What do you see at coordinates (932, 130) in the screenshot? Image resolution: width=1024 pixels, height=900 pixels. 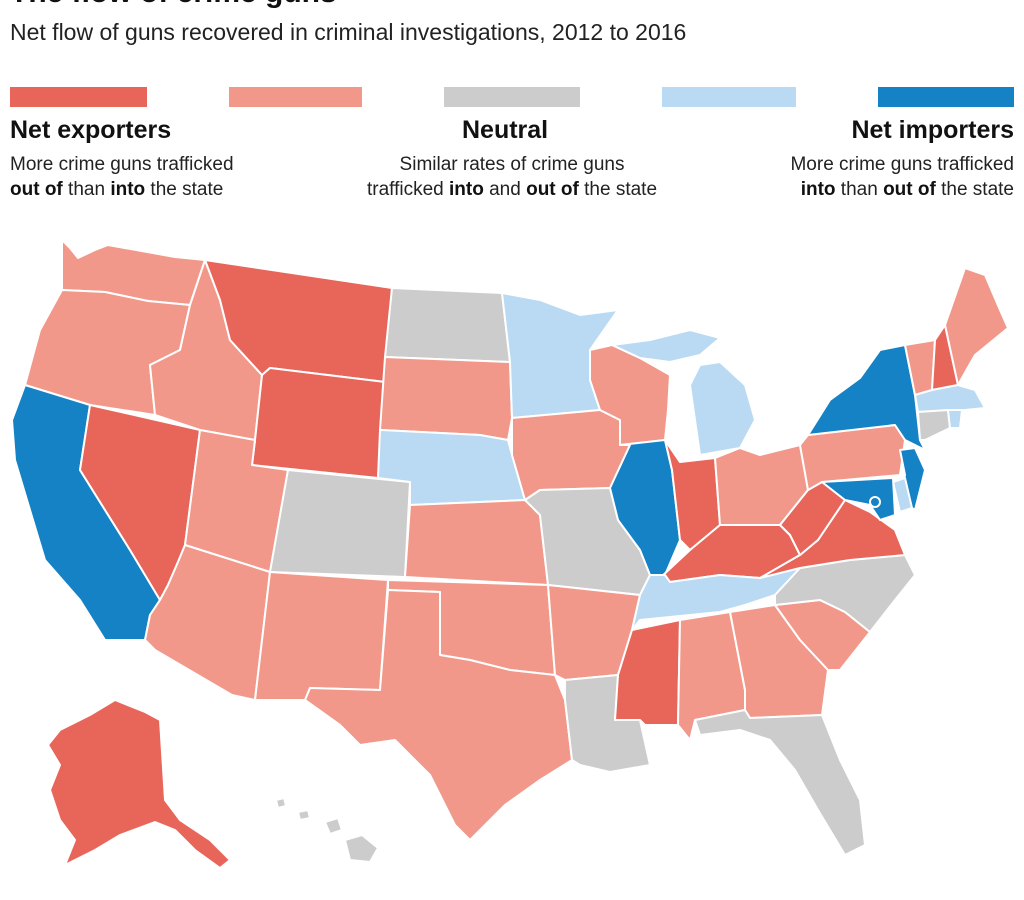 I see `legend-importers-label: Net importers` at bounding box center [932, 130].